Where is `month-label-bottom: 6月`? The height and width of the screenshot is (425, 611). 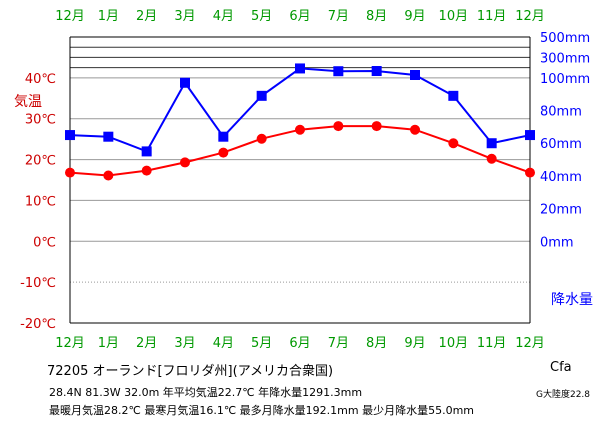 month-label-bottom: 6月 is located at coordinates (299, 343).